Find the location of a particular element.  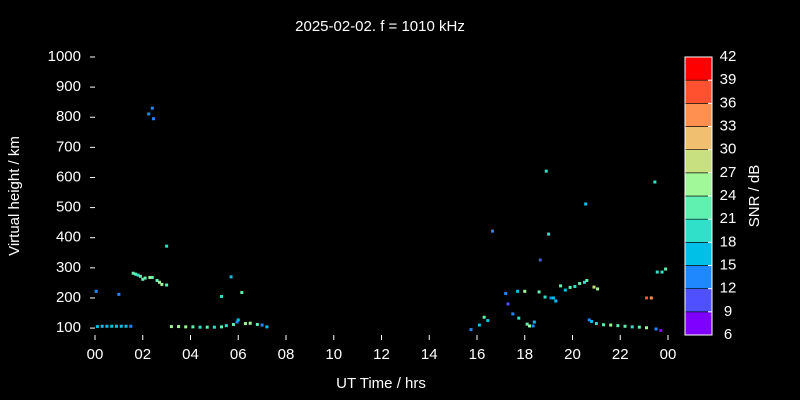

colorbar-tick-label: 27 is located at coordinates (728, 172).